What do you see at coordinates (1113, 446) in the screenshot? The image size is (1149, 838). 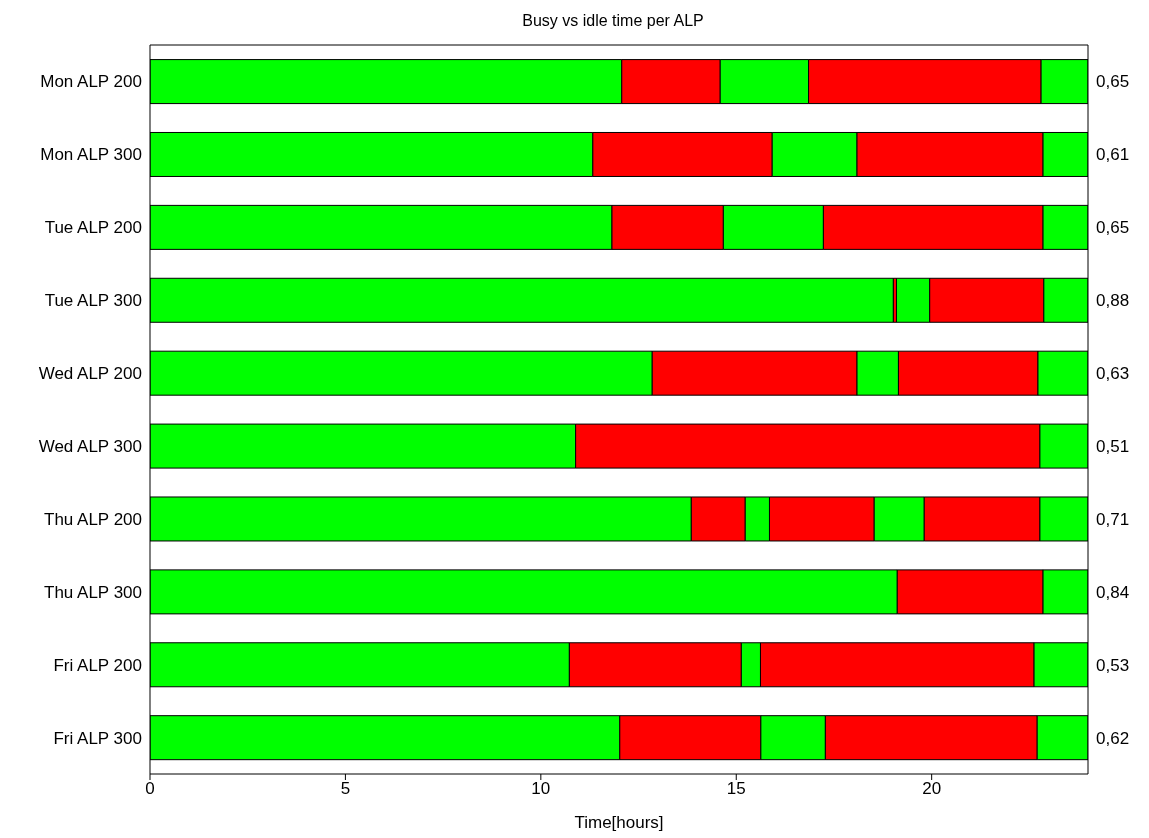 I see `y2-tick-label: 0,51` at bounding box center [1113, 446].